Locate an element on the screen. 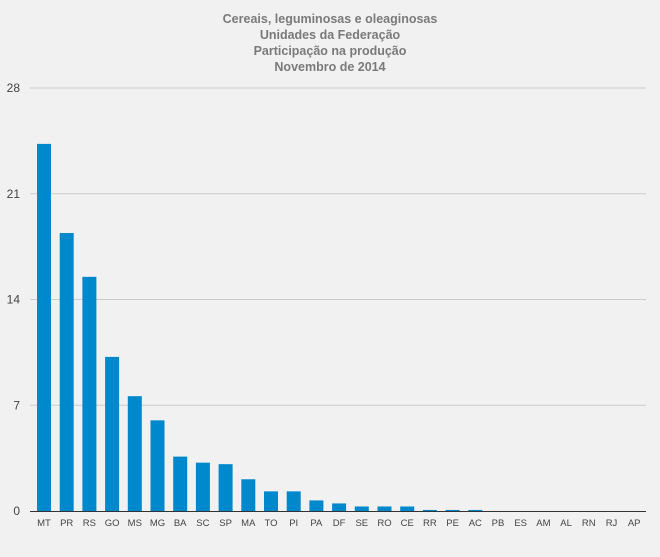 Image resolution: width=660 pixels, height=557 pixels. x-tick-label: AL is located at coordinates (566, 523).